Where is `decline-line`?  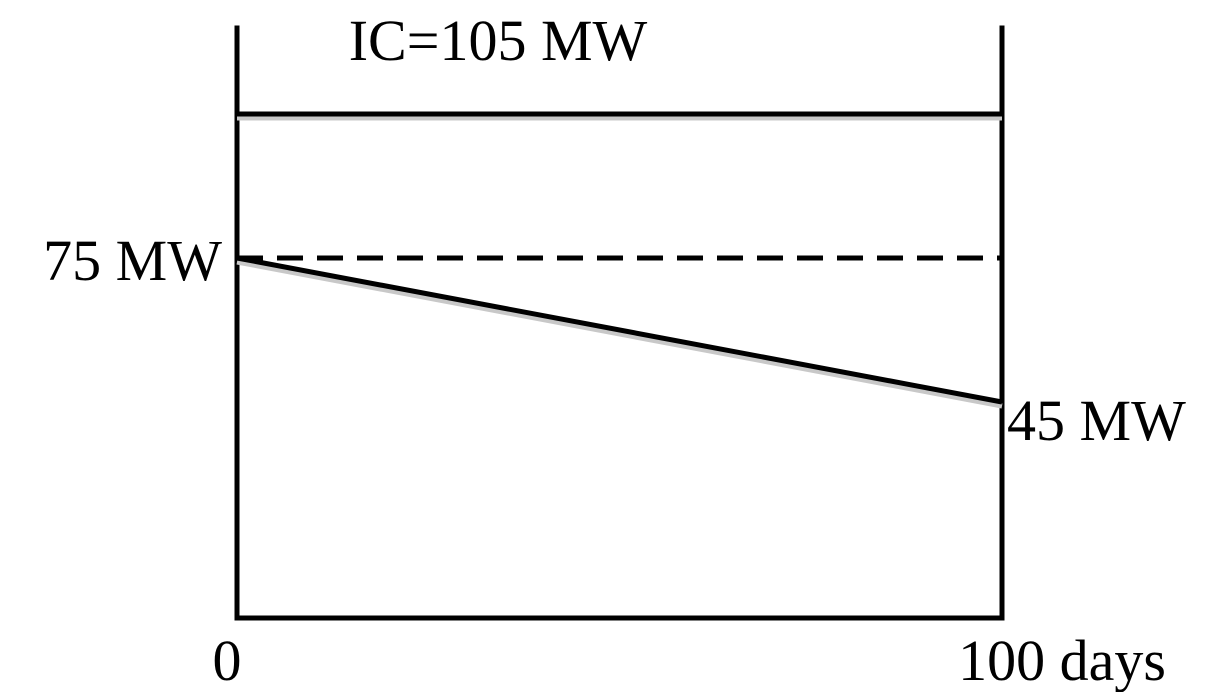 decline-line is located at coordinates (619, 330).